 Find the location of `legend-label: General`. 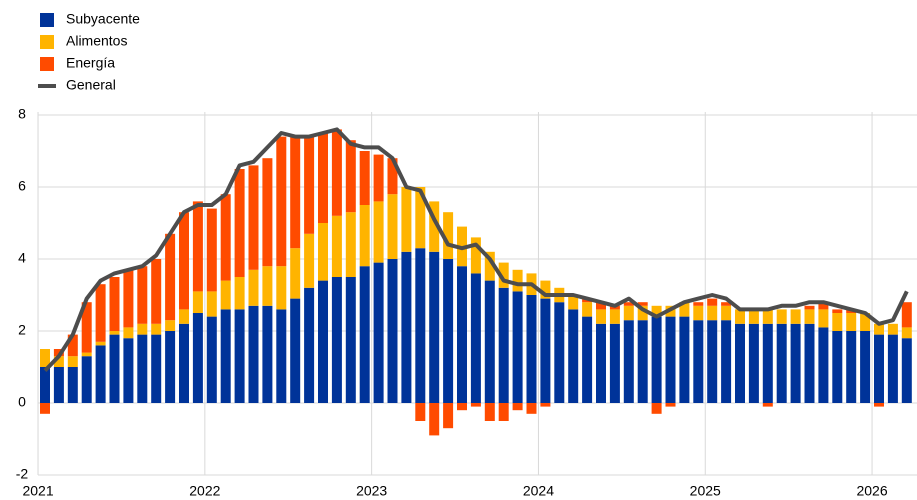

legend-label: General is located at coordinates (91, 85).